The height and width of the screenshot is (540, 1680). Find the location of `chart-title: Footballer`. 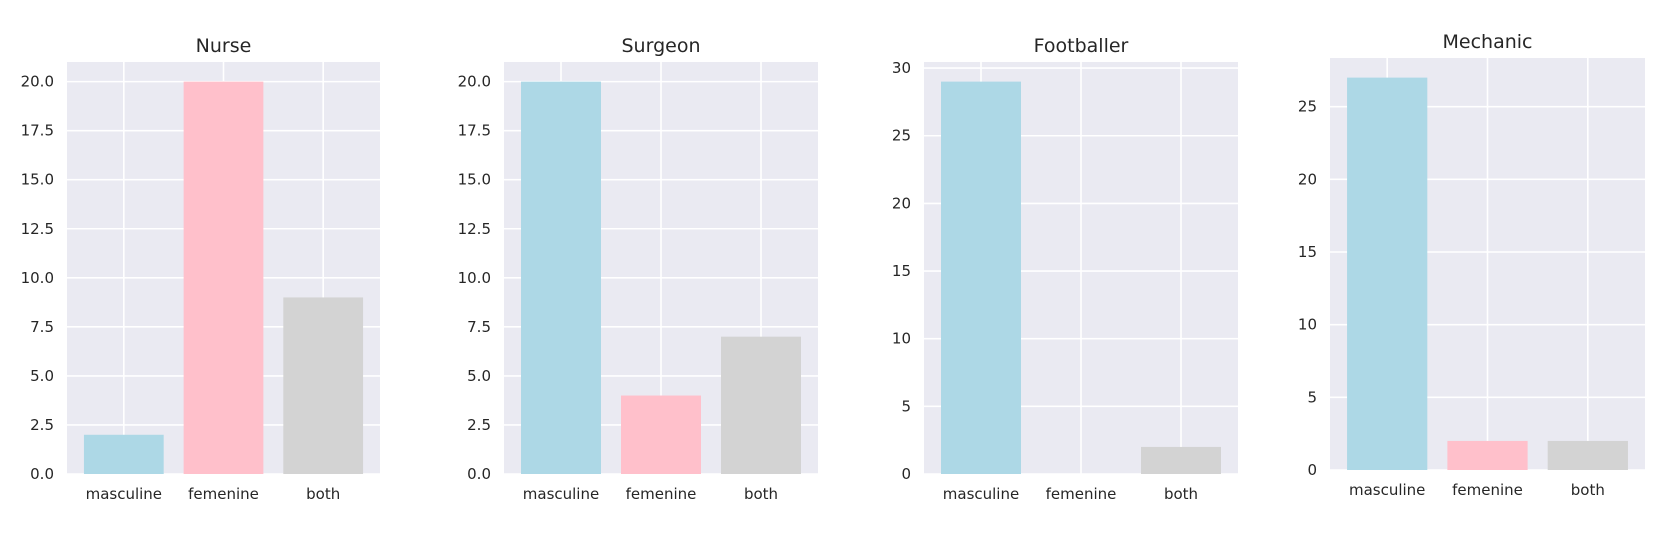

chart-title: Footballer is located at coordinates (1081, 46).